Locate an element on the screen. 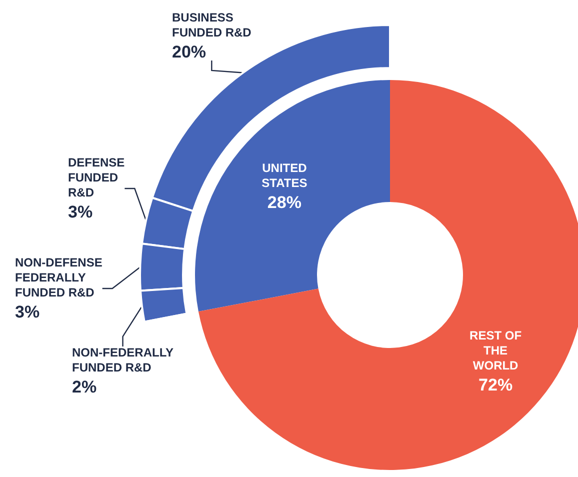 The height and width of the screenshot is (477, 578). slice-label: DEFENSE FUNDED R&D is located at coordinates (96, 178).